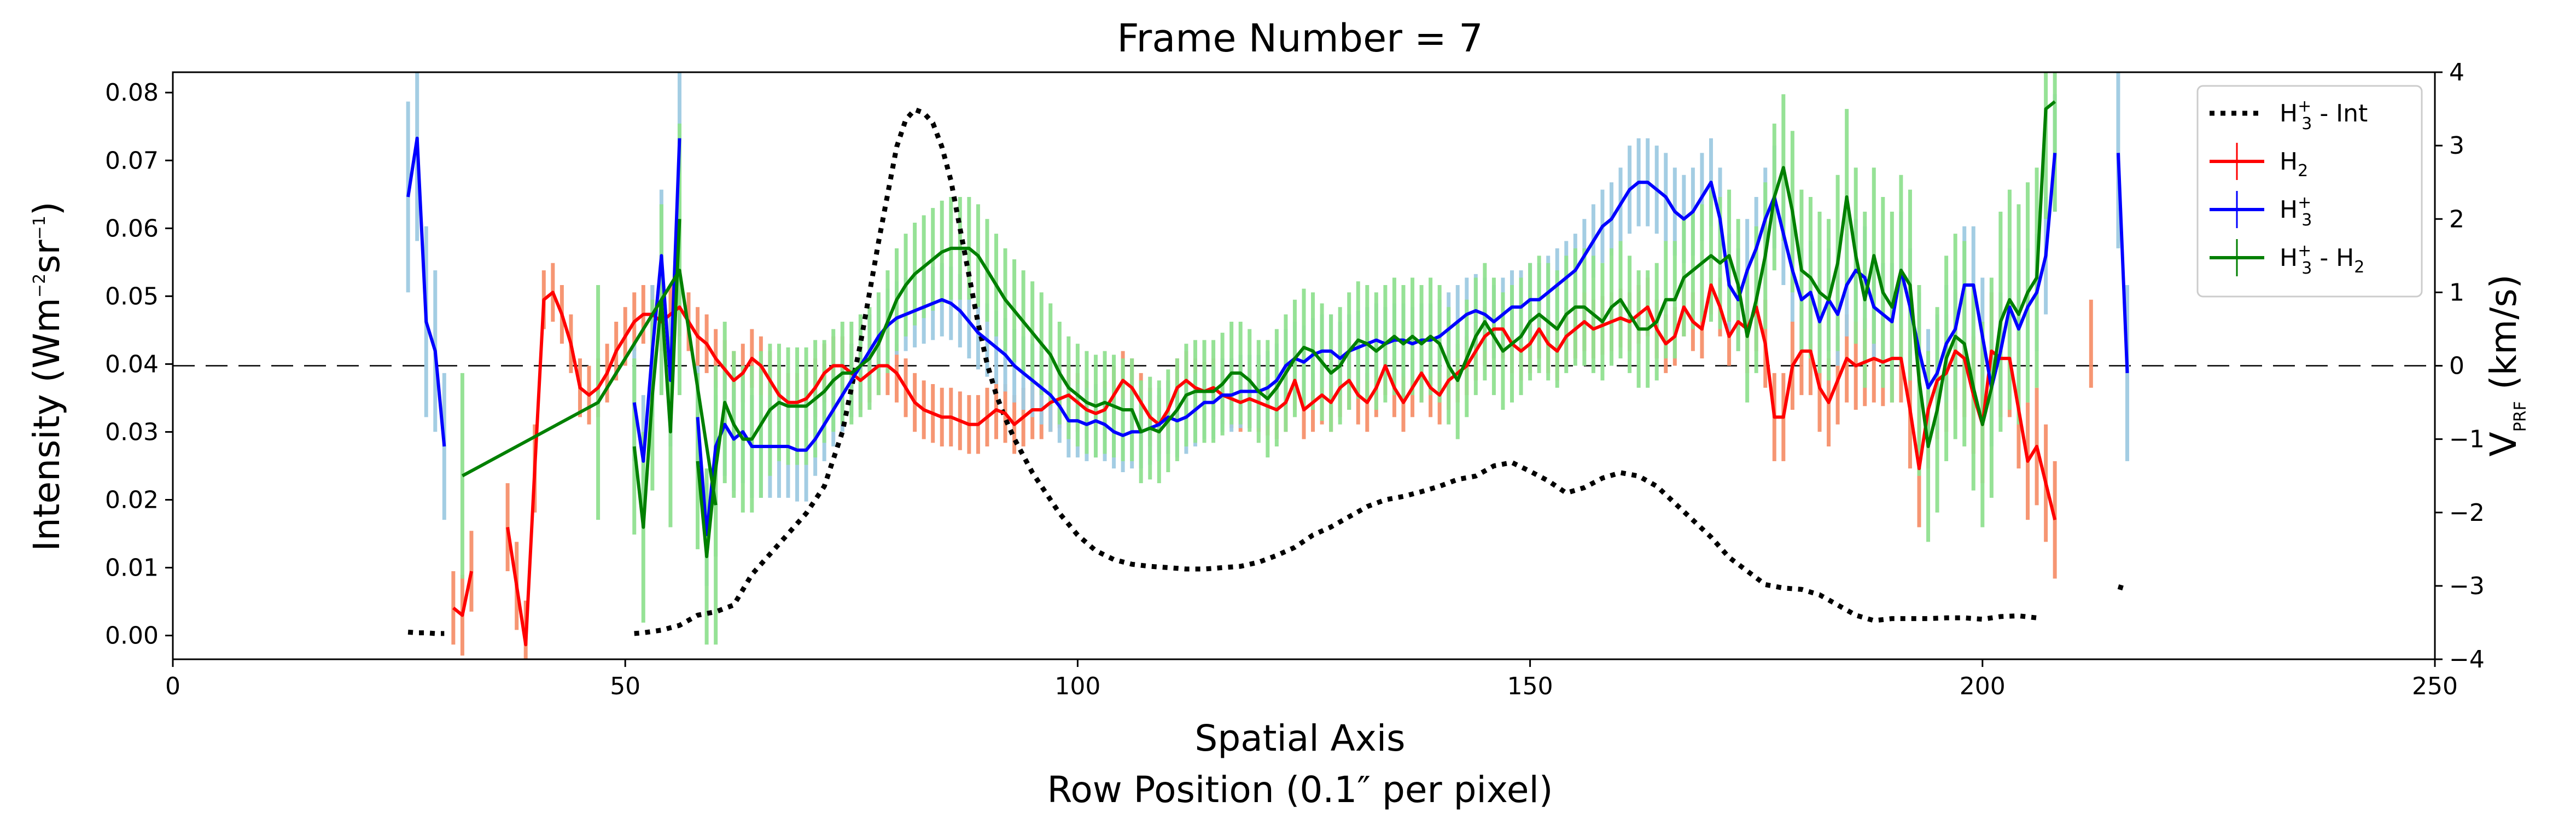 This screenshot has height=836, width=2576. What do you see at coordinates (132, 228) in the screenshot?
I see `y-left-tick-label-6: 0.06` at bounding box center [132, 228].